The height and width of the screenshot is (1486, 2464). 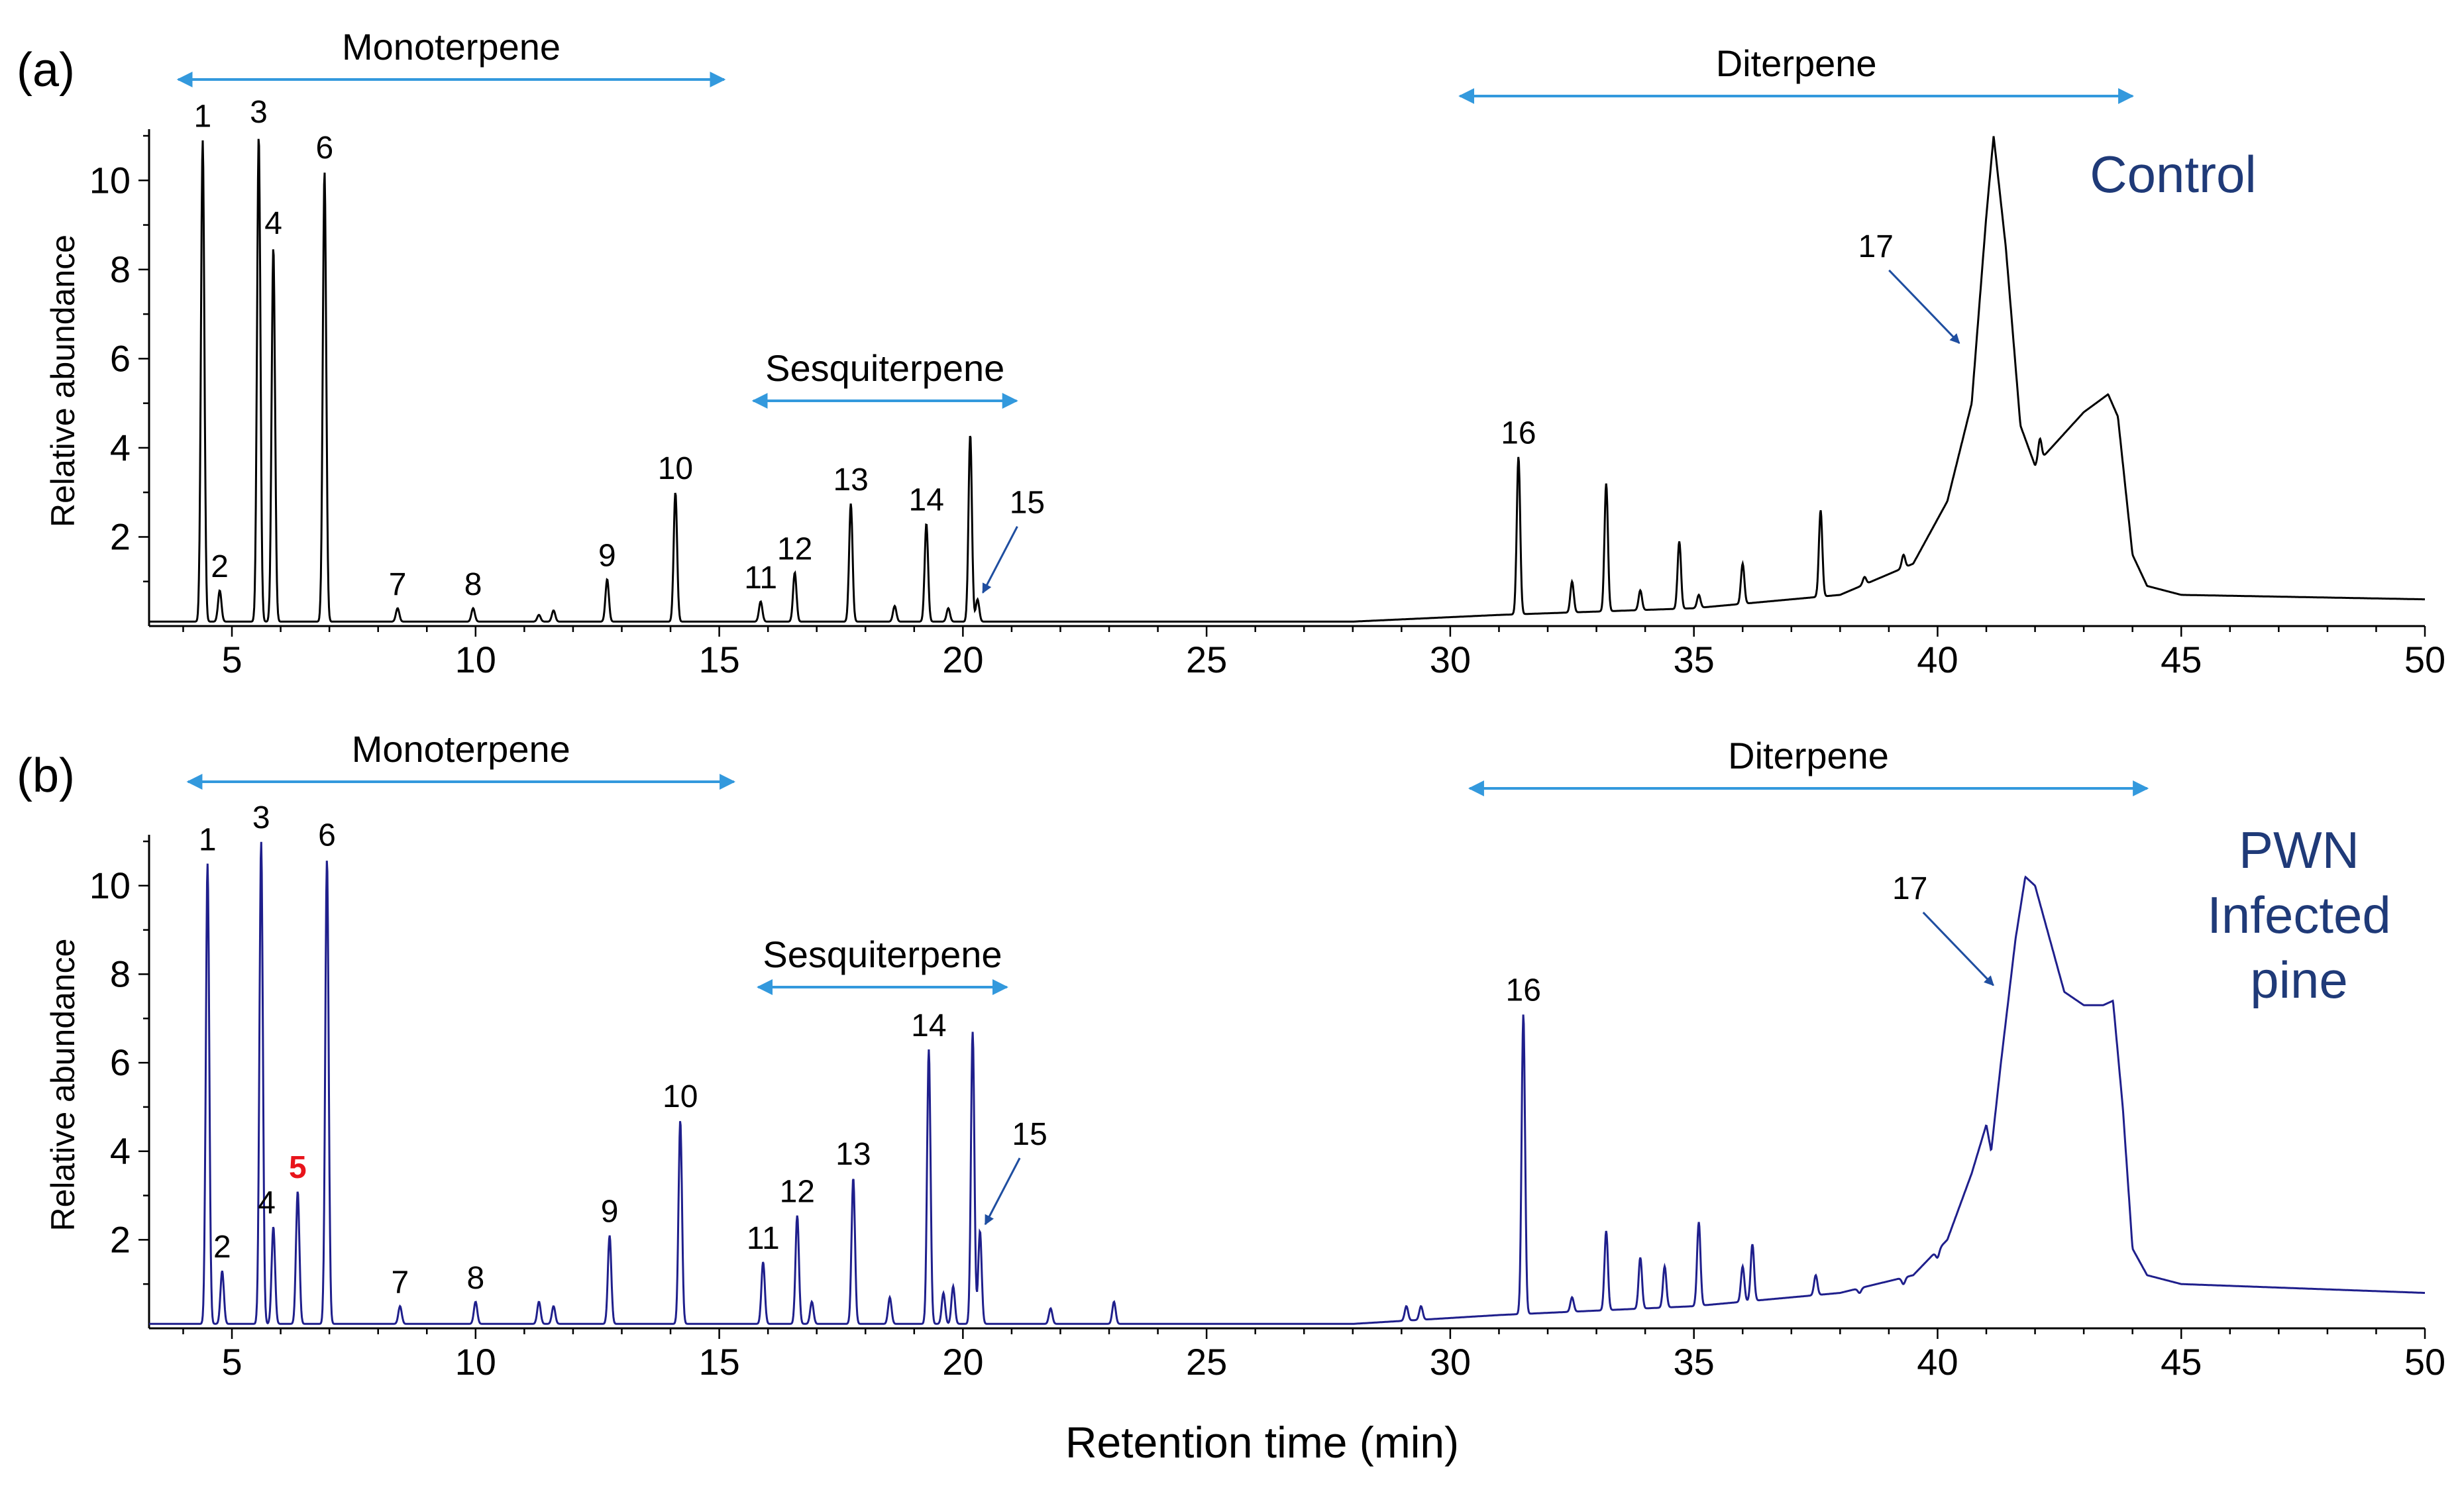 I want to click on panel-label: (b), so click(x=46, y=775).